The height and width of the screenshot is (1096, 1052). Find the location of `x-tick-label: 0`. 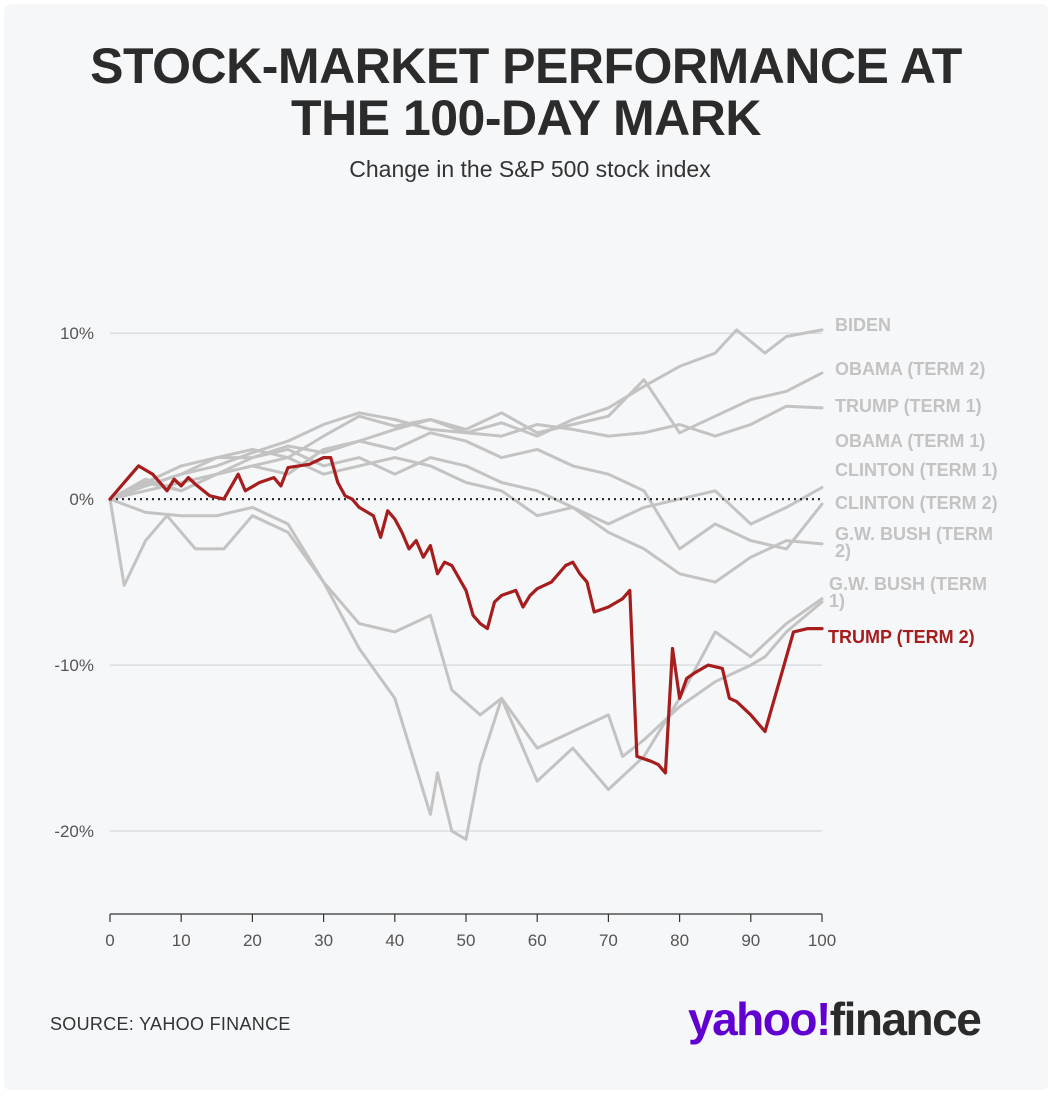

x-tick-label: 0 is located at coordinates (109, 940).